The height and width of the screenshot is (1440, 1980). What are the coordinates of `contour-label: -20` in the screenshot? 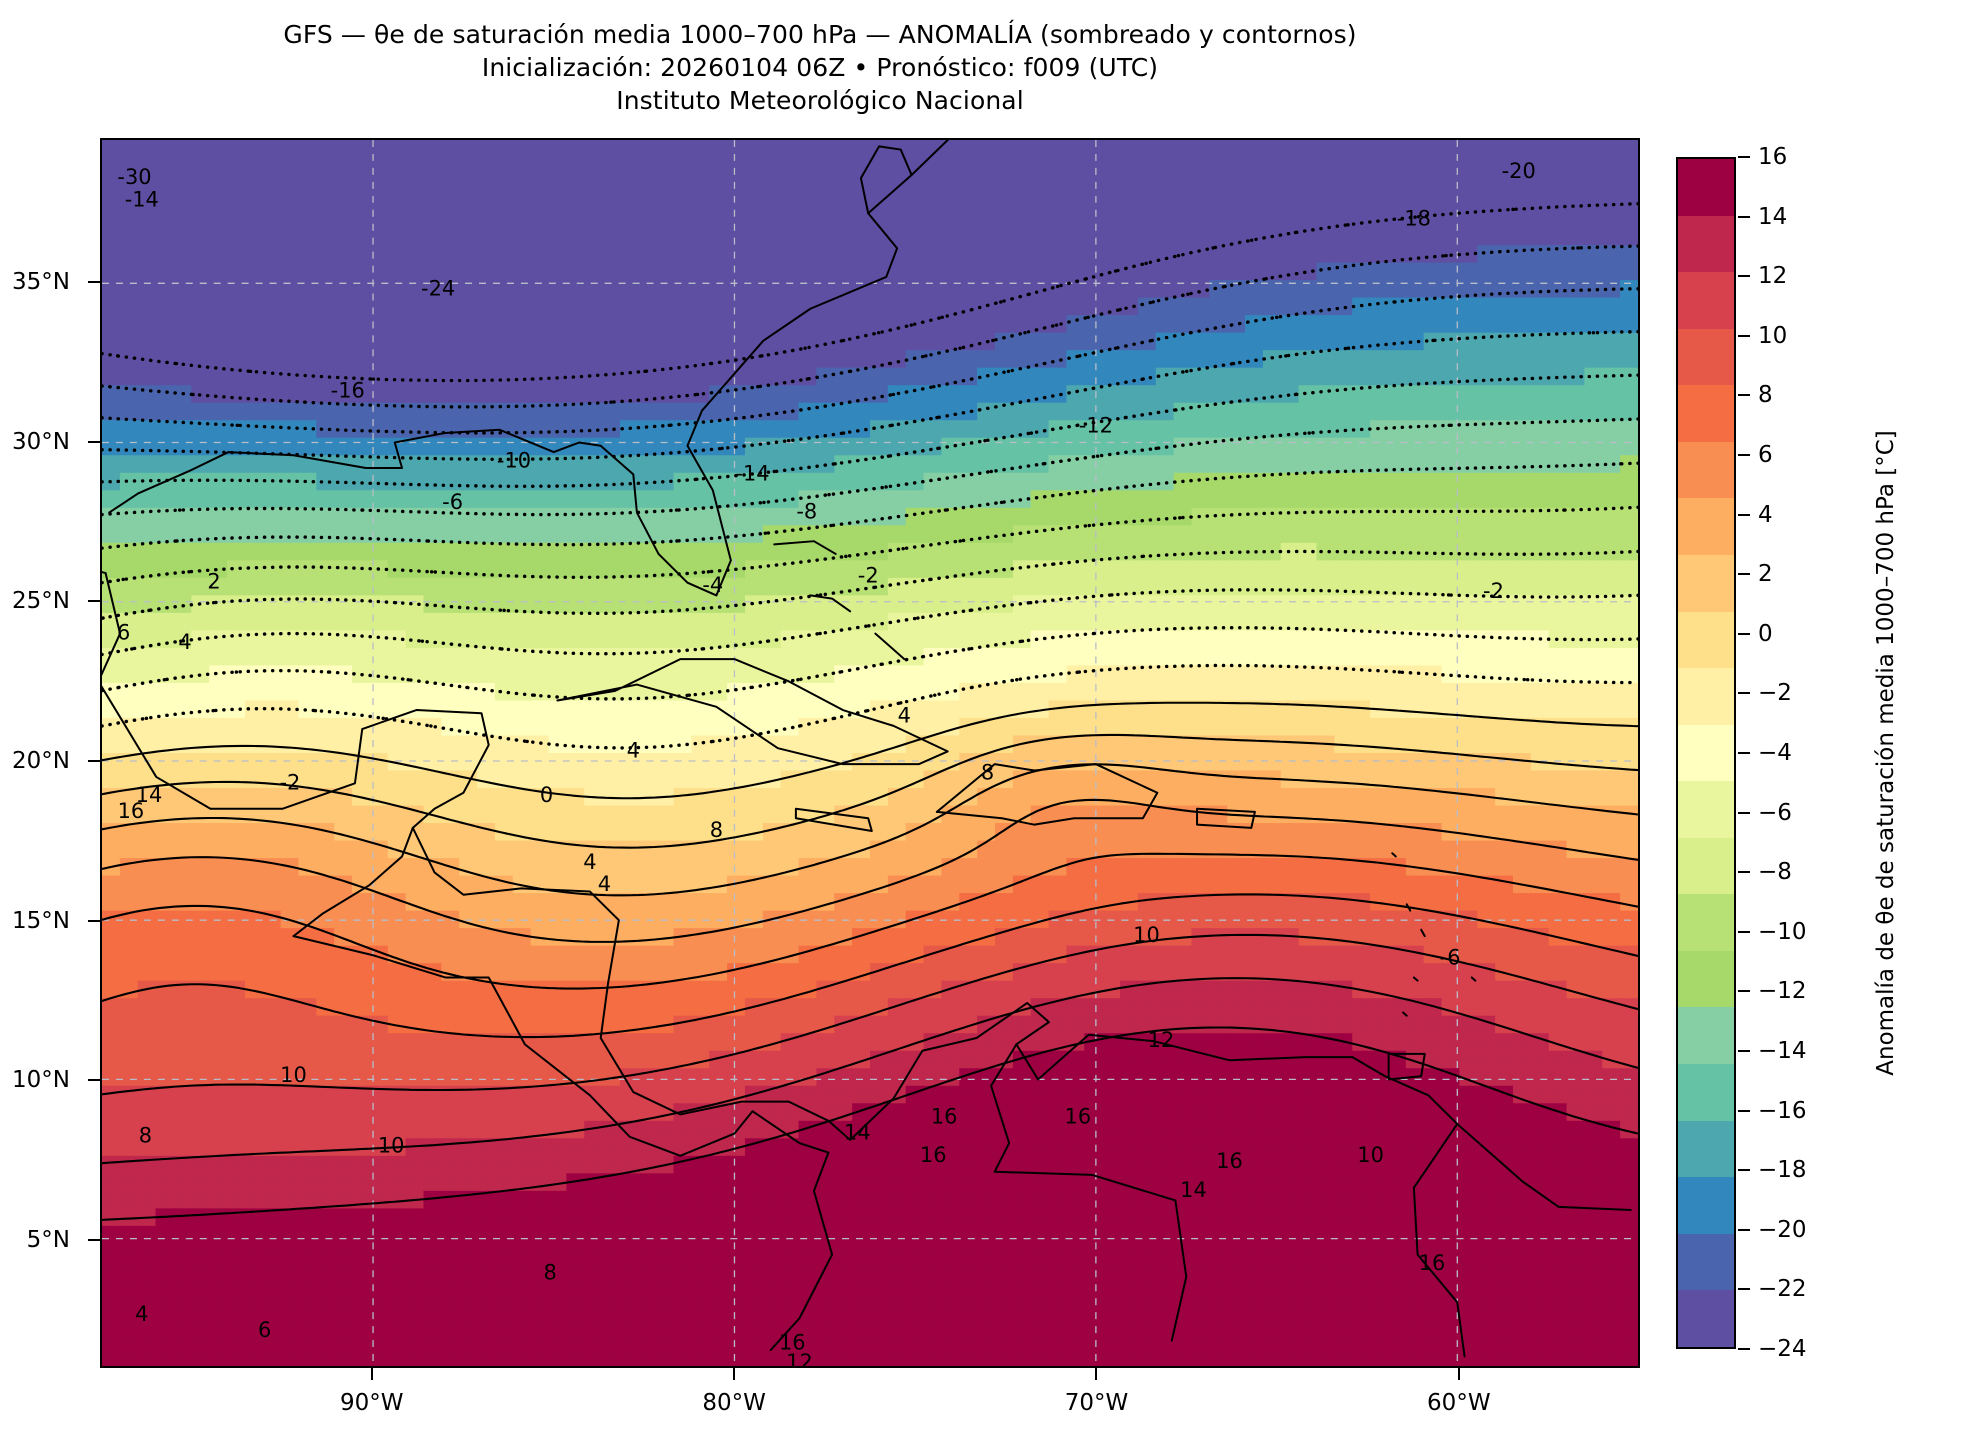 It's located at (1519, 171).